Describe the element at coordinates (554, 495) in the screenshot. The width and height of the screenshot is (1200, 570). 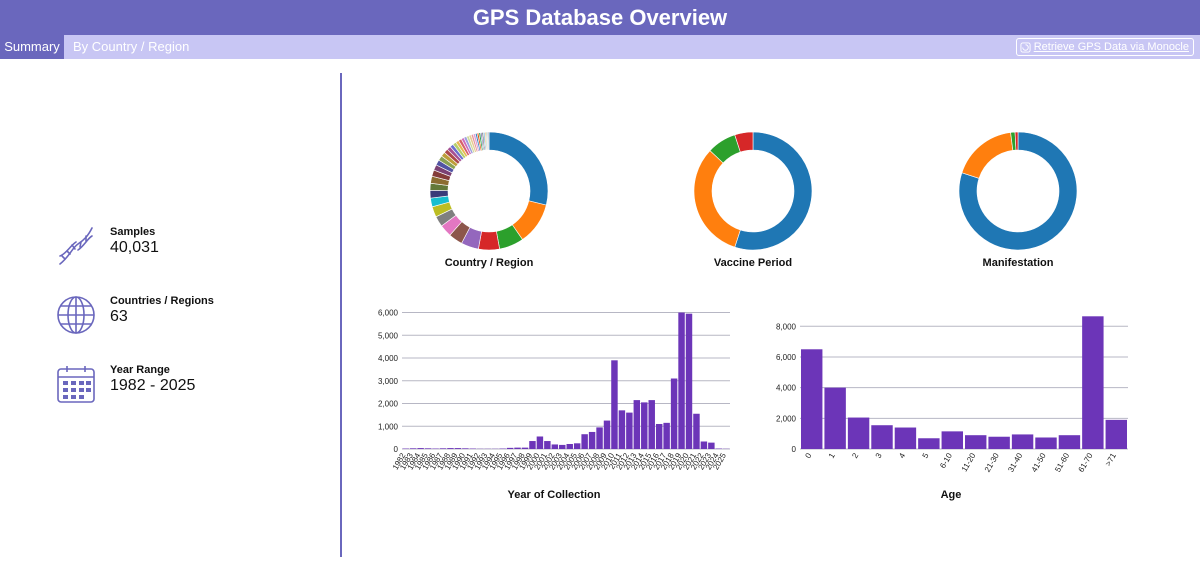
I see `year-of-collection-chart-title: Year of Collection` at that location.